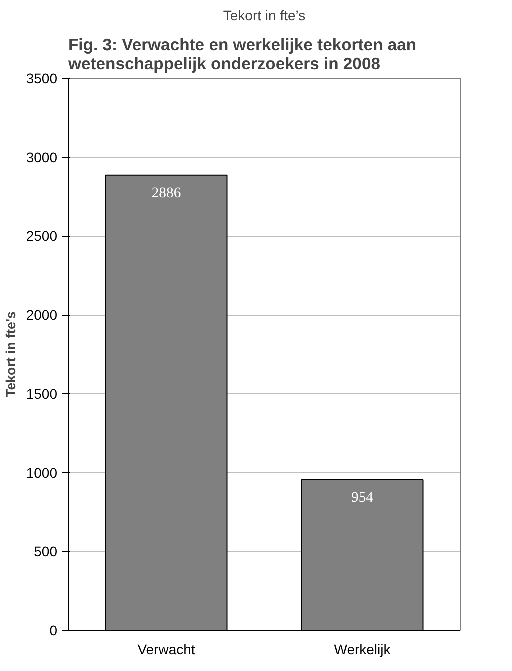 Image resolution: width=512 pixels, height=671 pixels. What do you see at coordinates (242, 55) in the screenshot?
I see `chart-title: Fig. 3: Verwachte en werkelijke tekorten aan wetenschappelijk onderzoekers in 2008` at bounding box center [242, 55].